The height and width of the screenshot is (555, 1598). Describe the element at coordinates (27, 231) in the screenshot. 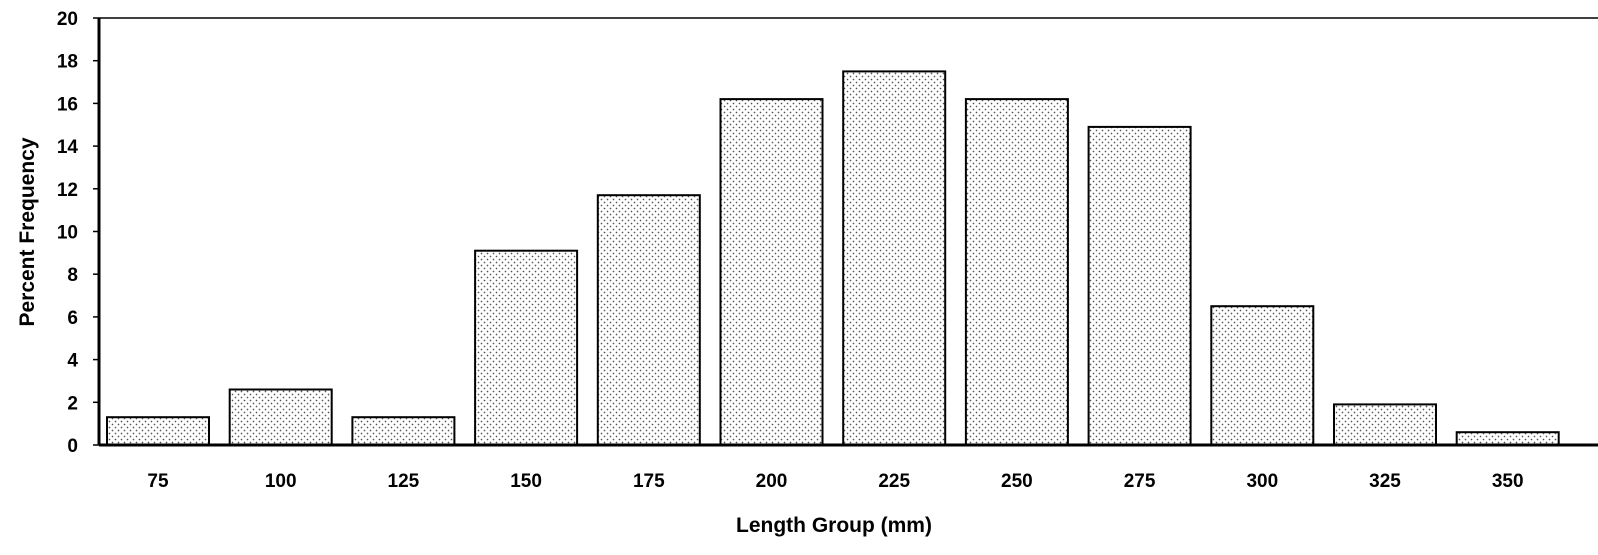

I see `y-axis-title: Percent Frequency` at that location.